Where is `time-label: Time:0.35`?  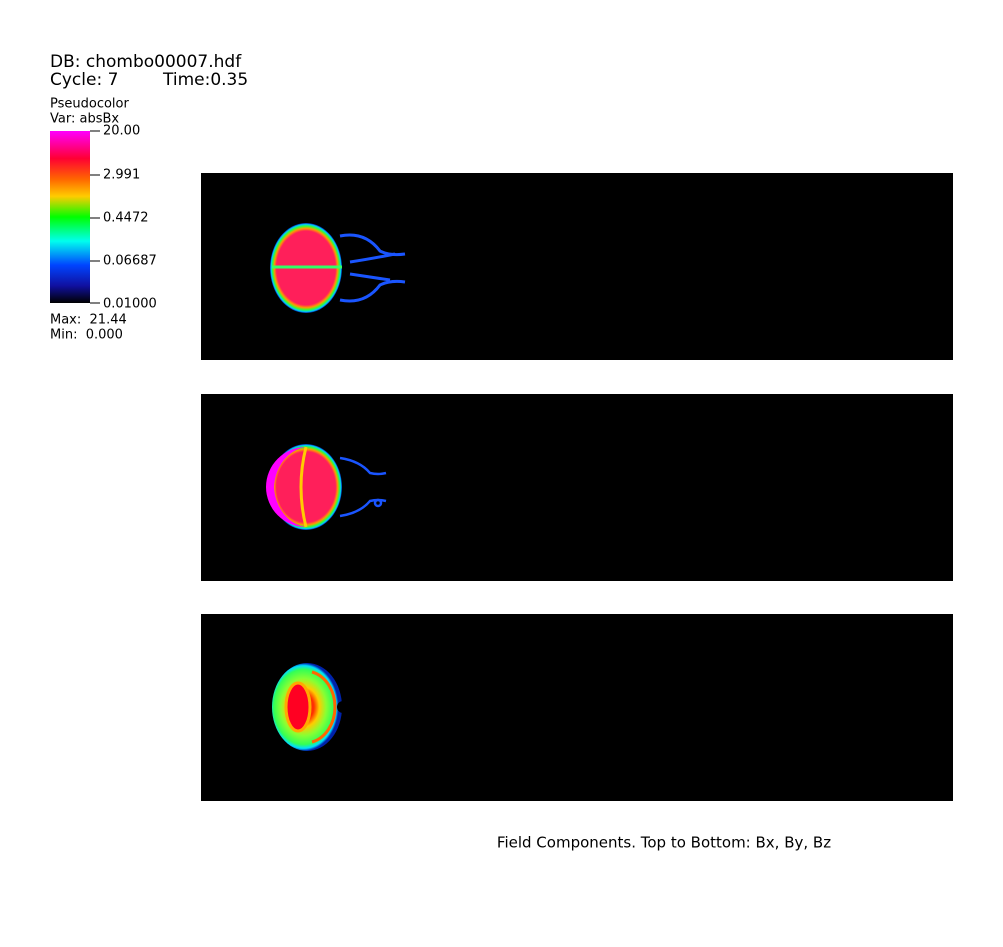 time-label: Time:0.35 is located at coordinates (205, 80).